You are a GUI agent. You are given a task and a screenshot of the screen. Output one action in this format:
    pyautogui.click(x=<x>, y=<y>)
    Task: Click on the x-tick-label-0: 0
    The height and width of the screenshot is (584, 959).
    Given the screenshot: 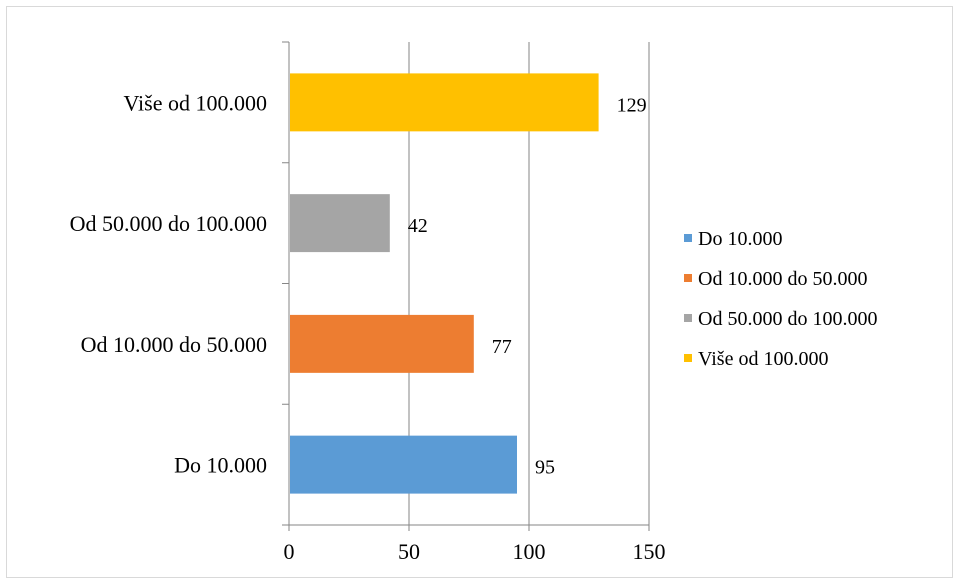 What is the action you would take?
    pyautogui.click(x=289, y=551)
    